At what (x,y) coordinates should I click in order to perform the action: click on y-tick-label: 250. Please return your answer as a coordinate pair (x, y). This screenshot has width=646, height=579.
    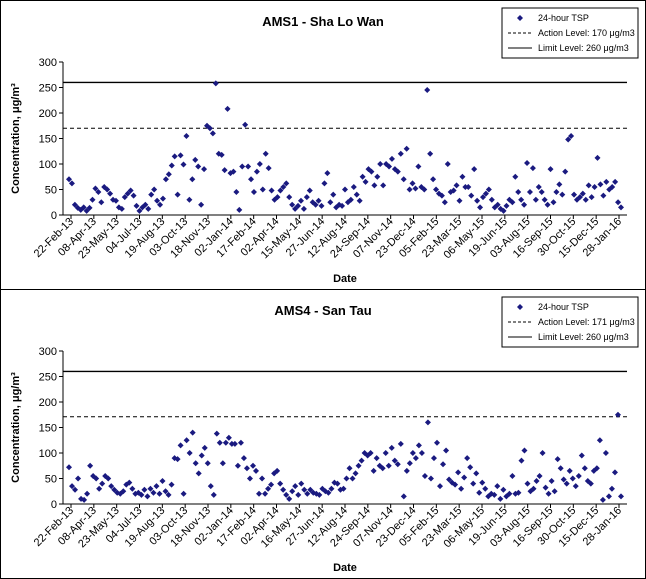
    Looking at the image, I should click on (48, 378).